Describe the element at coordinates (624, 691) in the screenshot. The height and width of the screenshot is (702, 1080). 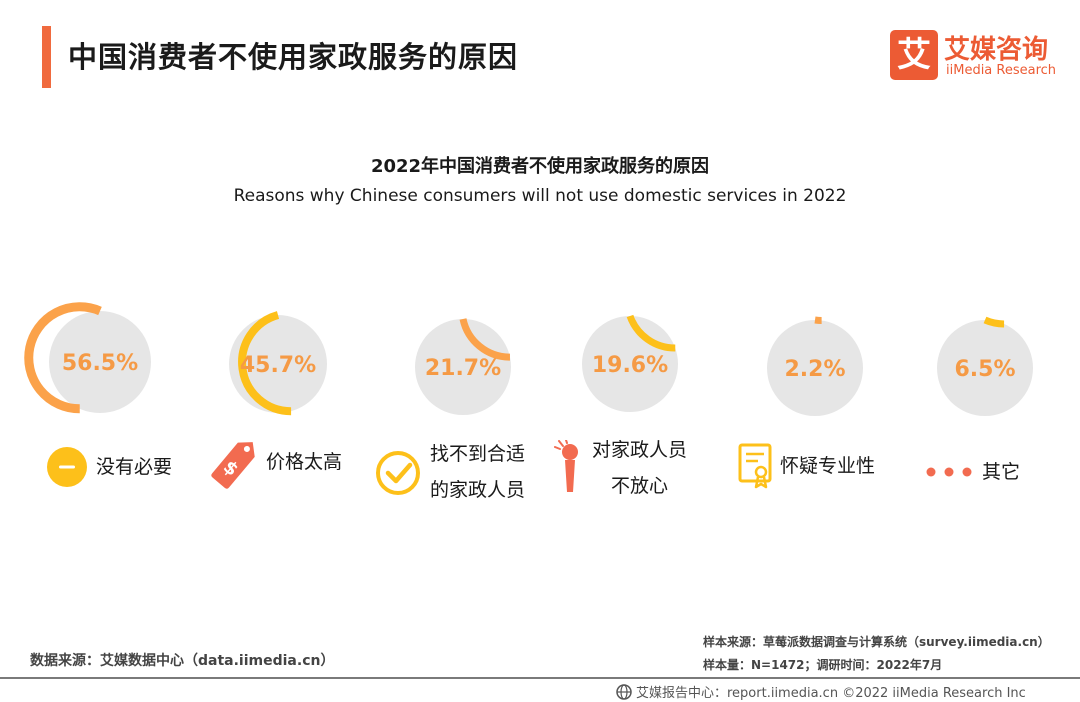
I see `globe-icon` at that location.